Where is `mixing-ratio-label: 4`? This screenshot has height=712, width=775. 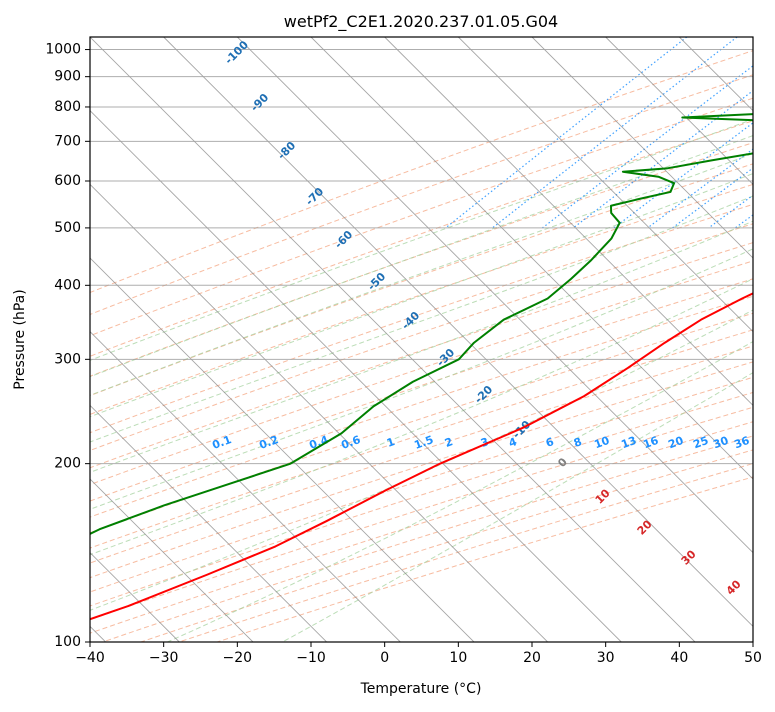
mixing-ratio-label: 4 is located at coordinates (513, 442).